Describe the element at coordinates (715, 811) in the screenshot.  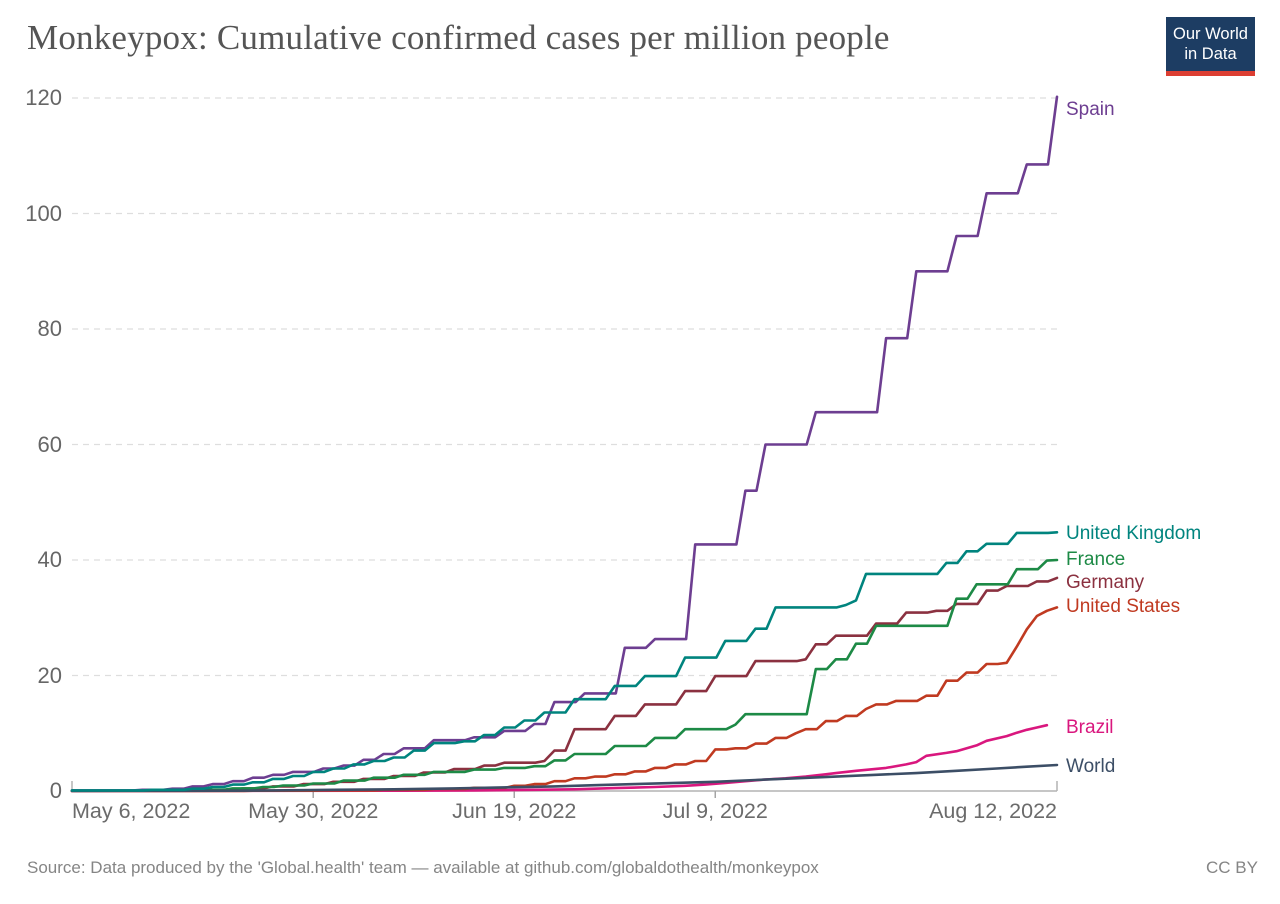
I see `x-axis-tick-label: Jul 9, 2022` at that location.